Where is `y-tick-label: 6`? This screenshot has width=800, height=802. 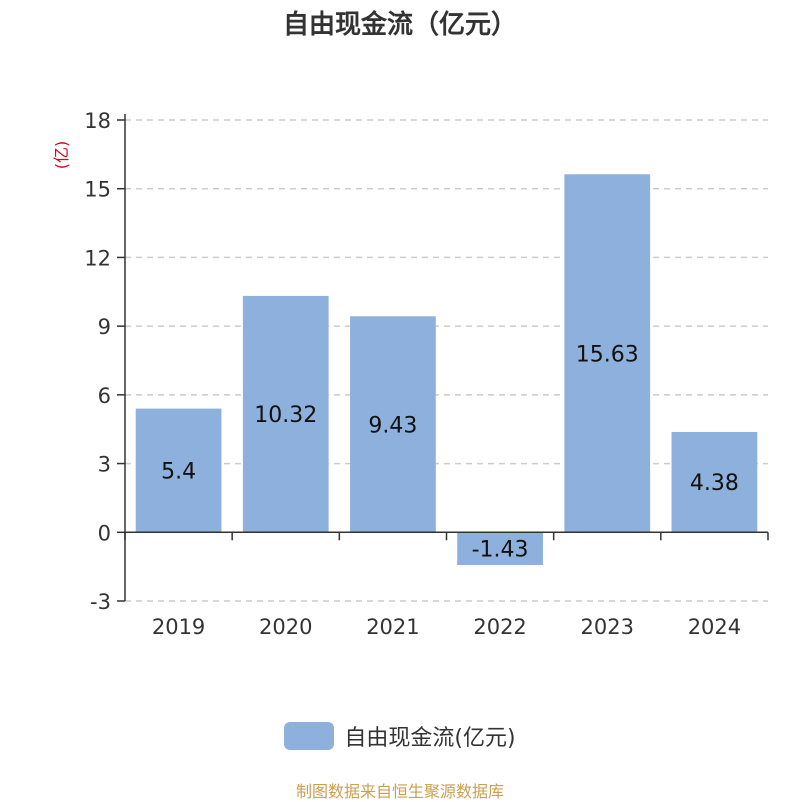
y-tick-label: 6 is located at coordinates (104, 396).